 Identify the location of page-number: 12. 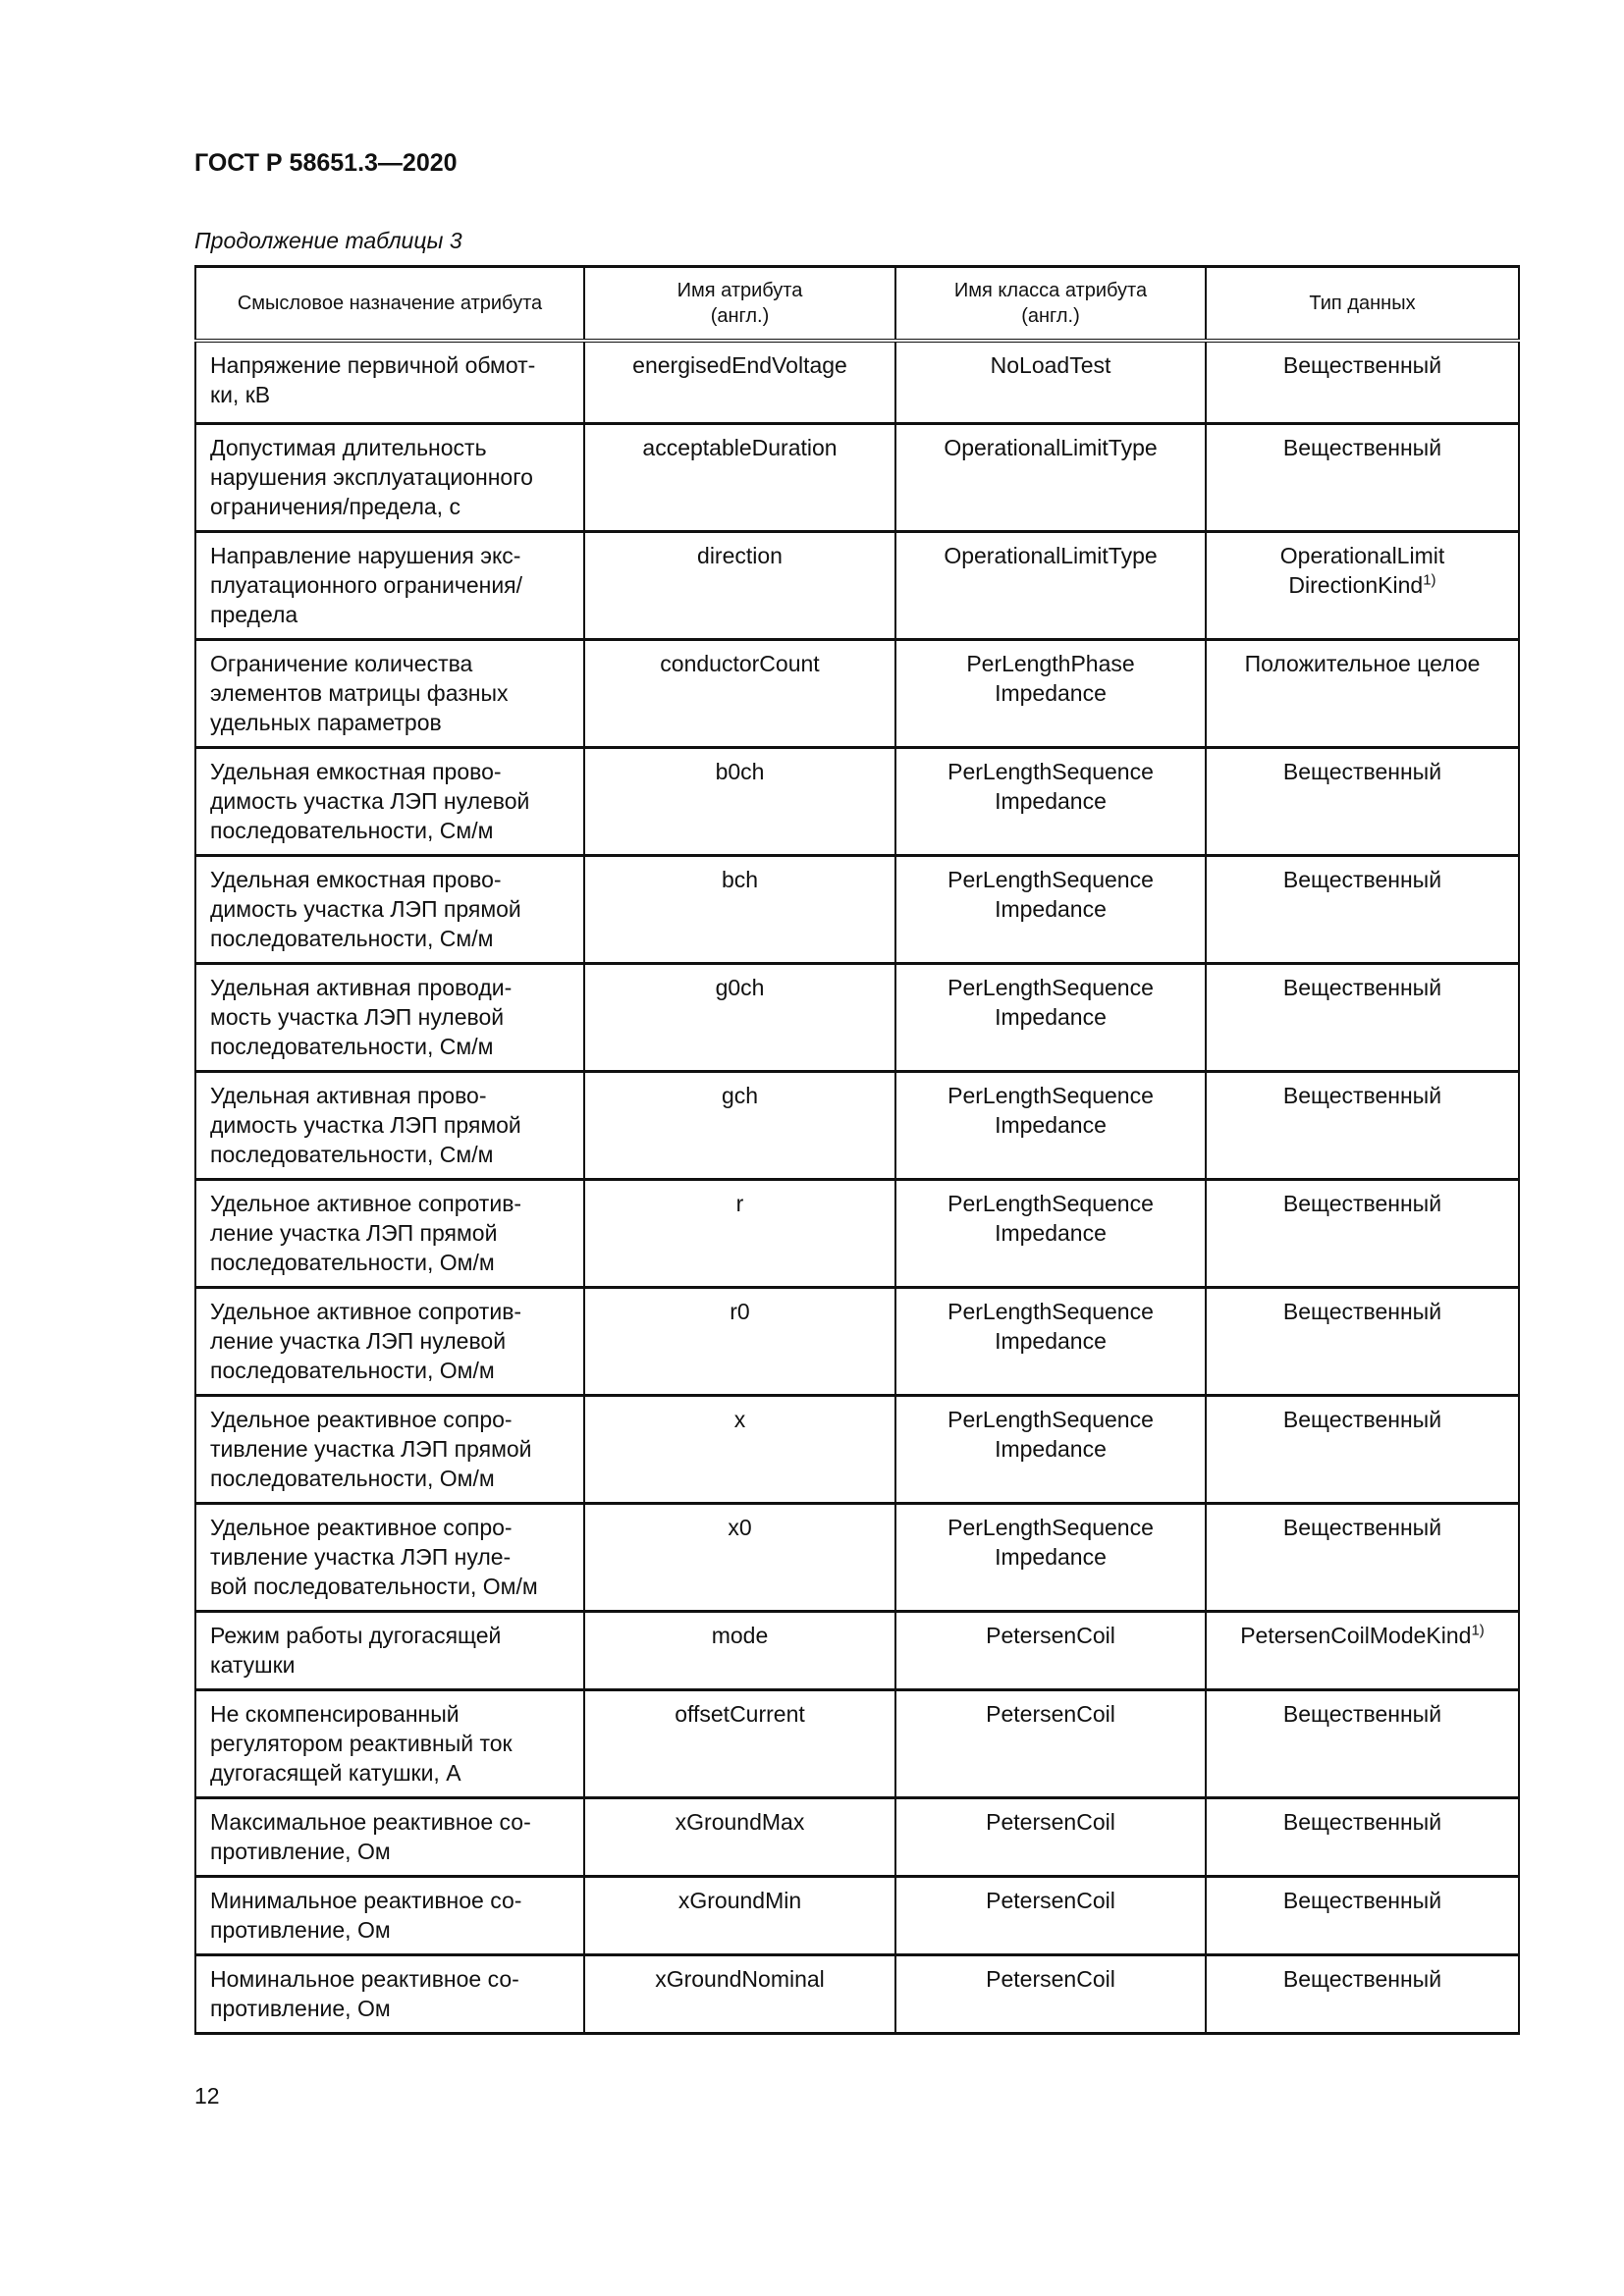
(207, 2096).